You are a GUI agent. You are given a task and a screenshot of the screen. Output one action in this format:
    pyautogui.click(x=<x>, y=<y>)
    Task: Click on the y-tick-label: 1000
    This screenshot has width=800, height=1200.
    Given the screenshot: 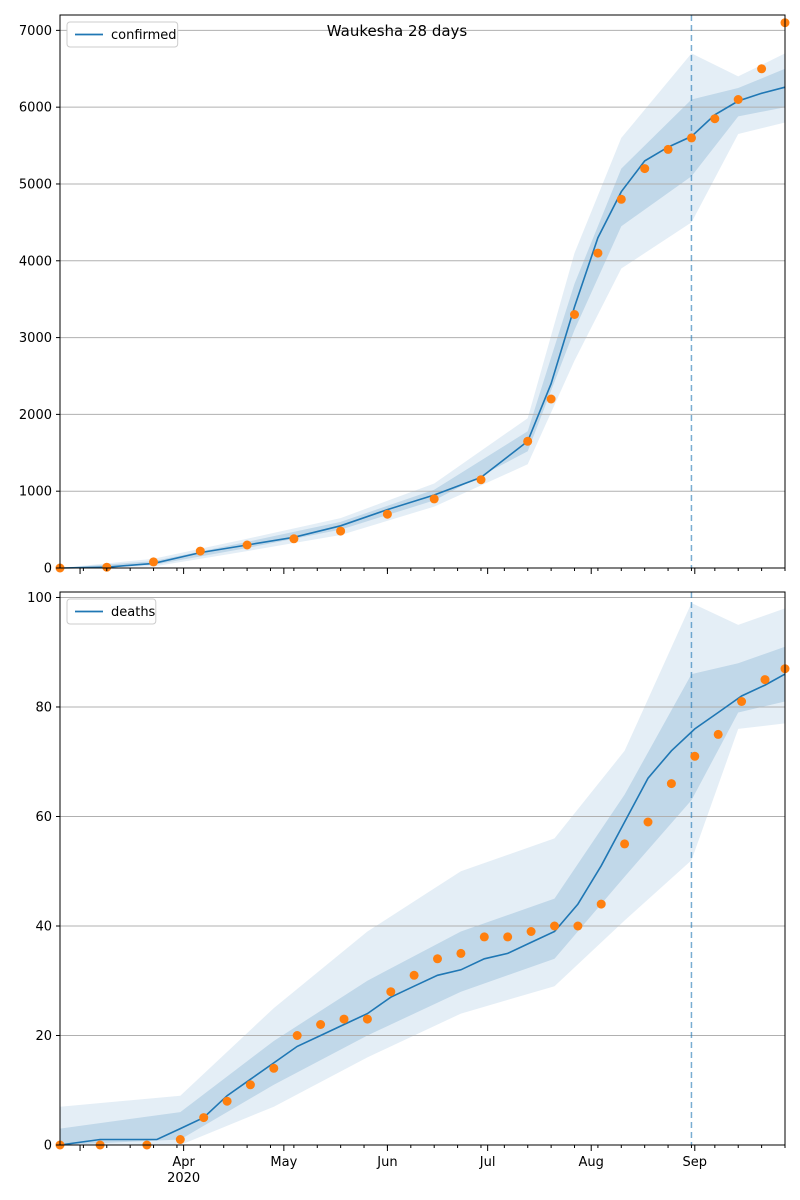 What is the action you would take?
    pyautogui.click(x=35, y=492)
    